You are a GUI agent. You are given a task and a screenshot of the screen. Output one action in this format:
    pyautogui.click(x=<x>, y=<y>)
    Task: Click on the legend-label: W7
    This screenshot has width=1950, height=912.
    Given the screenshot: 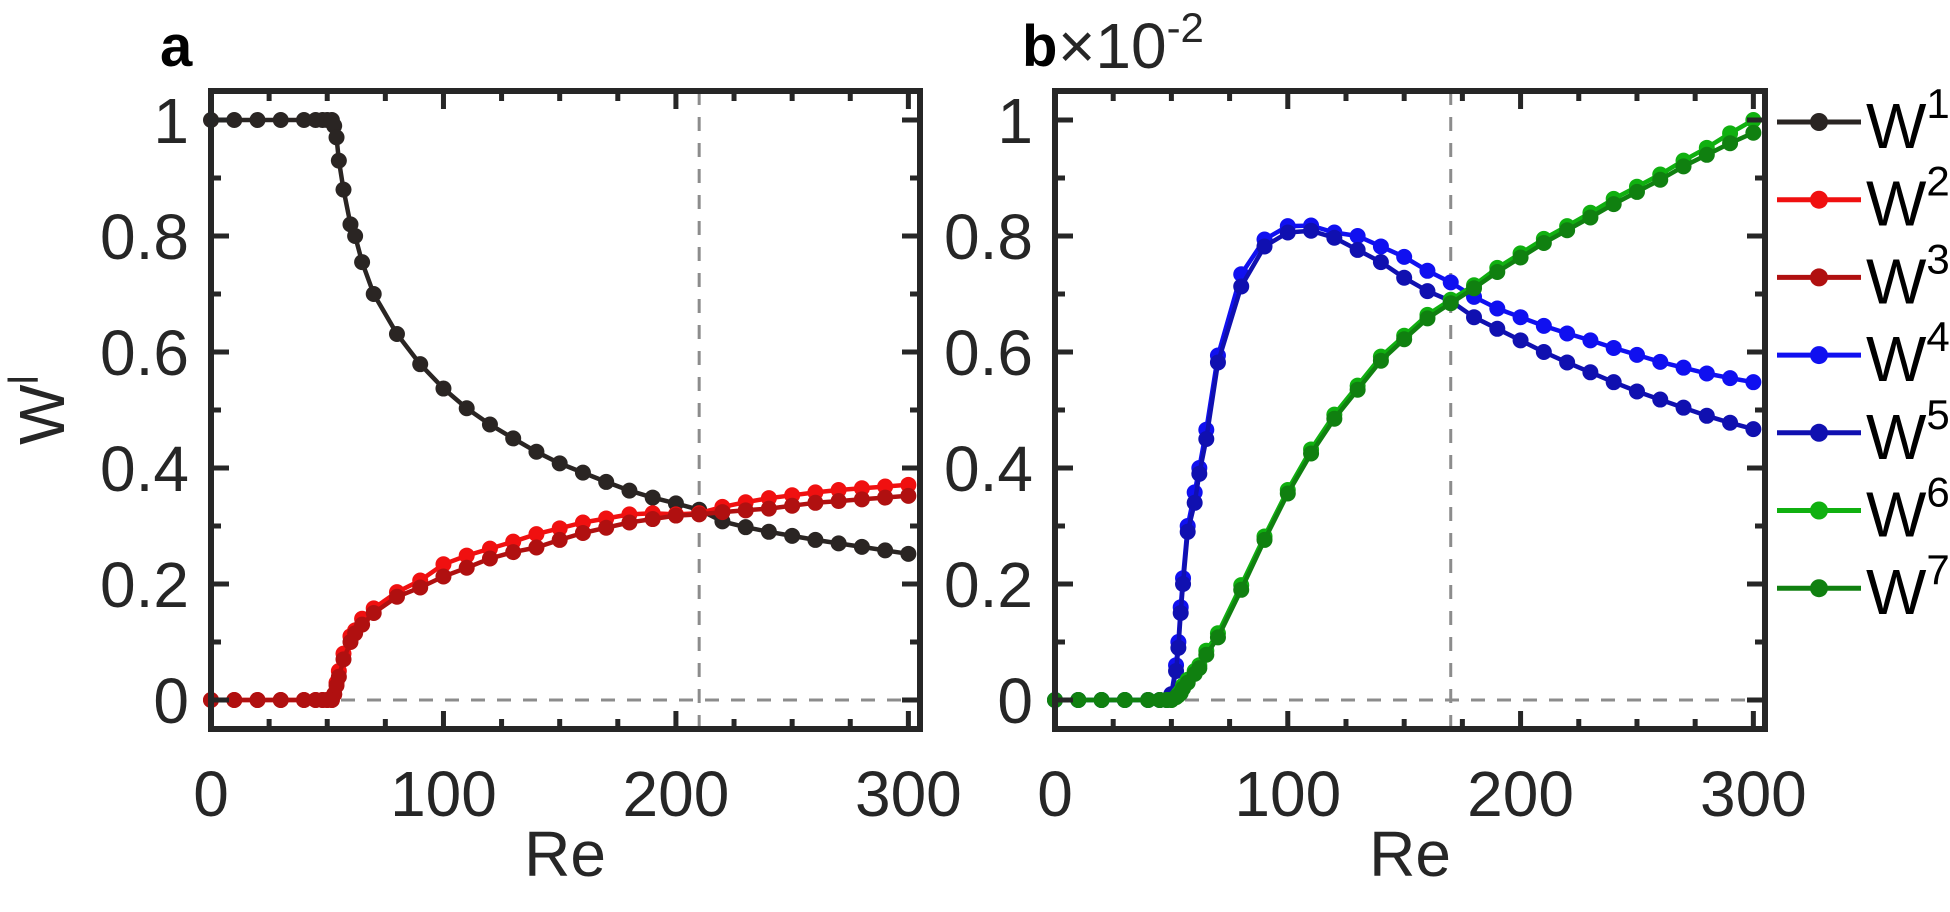 What is the action you would take?
    pyautogui.click(x=1908, y=587)
    